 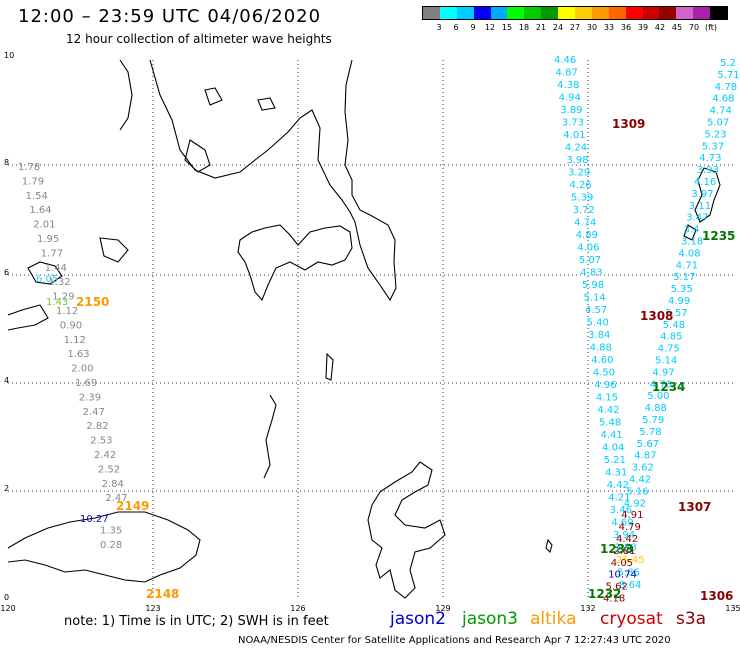 What do you see at coordinates (105, 455) in the screenshot?
I see `wave-height-value: 2.42` at bounding box center [105, 455].